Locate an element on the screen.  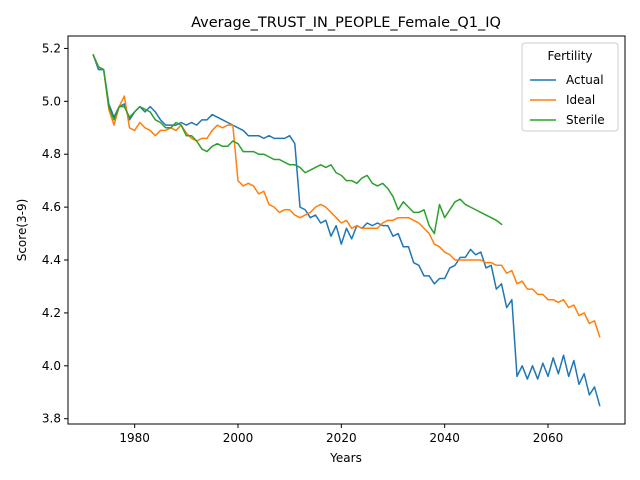
x-tick-label: 2060 is located at coordinates (548, 438).